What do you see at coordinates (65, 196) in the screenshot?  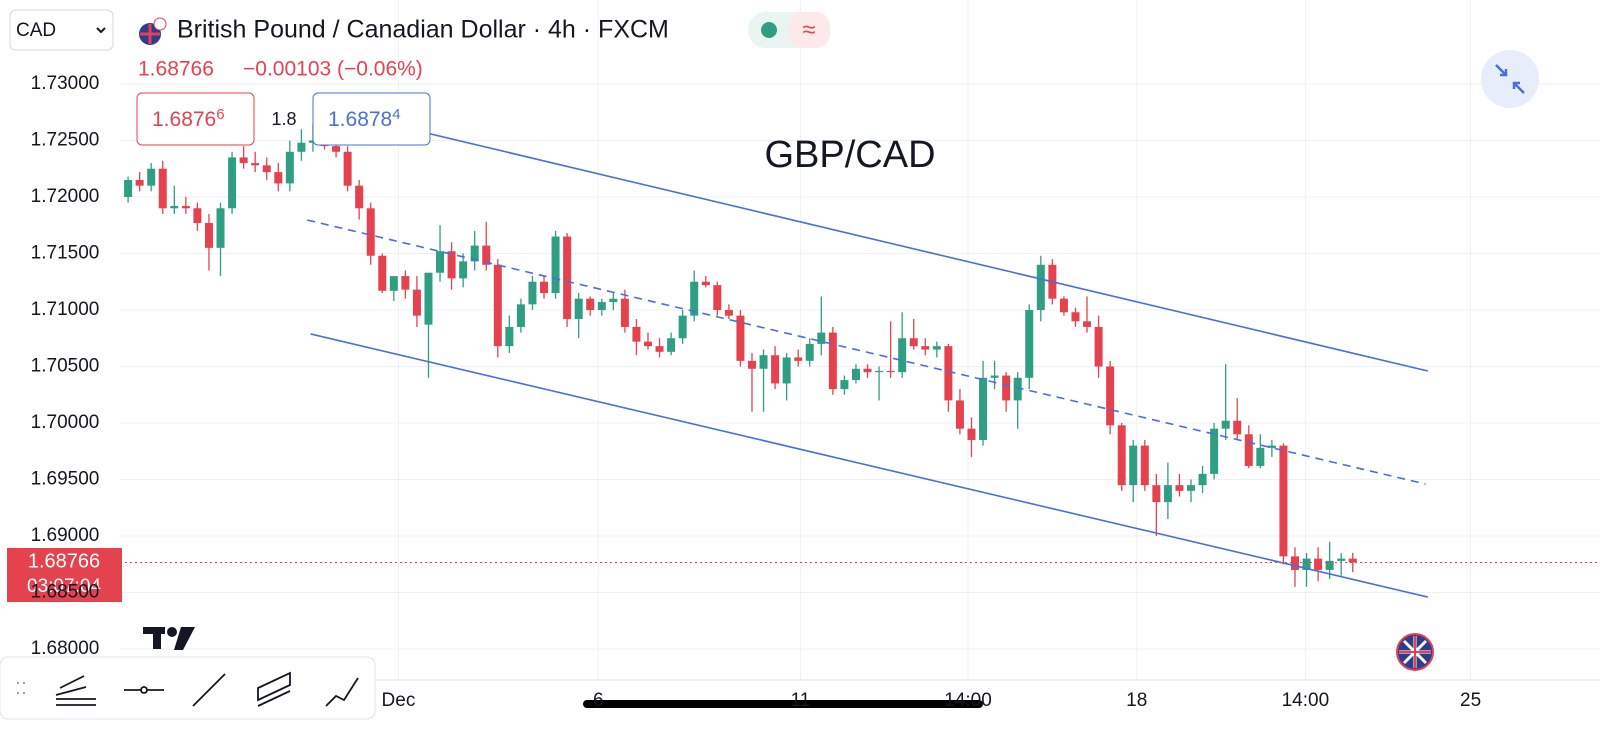 I see `y-tick-label: 1.72000` at bounding box center [65, 196].